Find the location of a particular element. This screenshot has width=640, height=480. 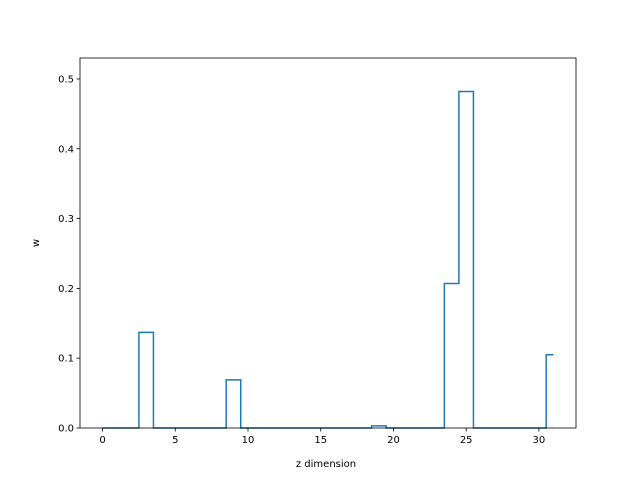

y-tick-label: 0.1 is located at coordinates (66, 359).